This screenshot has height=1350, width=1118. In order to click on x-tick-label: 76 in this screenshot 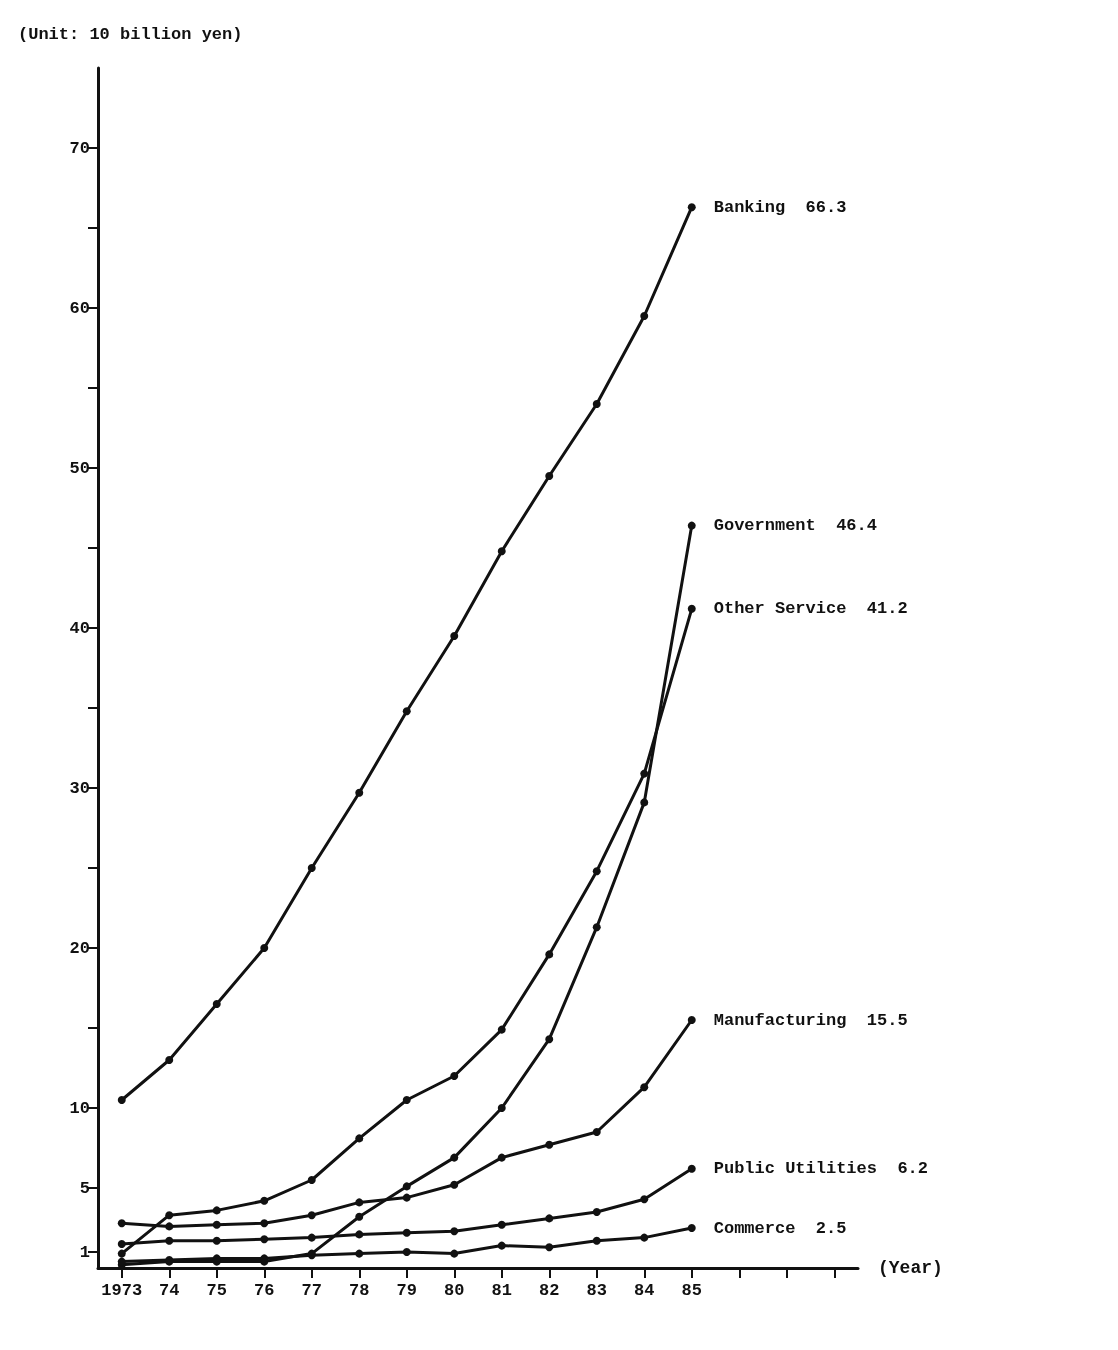, I will do `click(264, 1290)`.